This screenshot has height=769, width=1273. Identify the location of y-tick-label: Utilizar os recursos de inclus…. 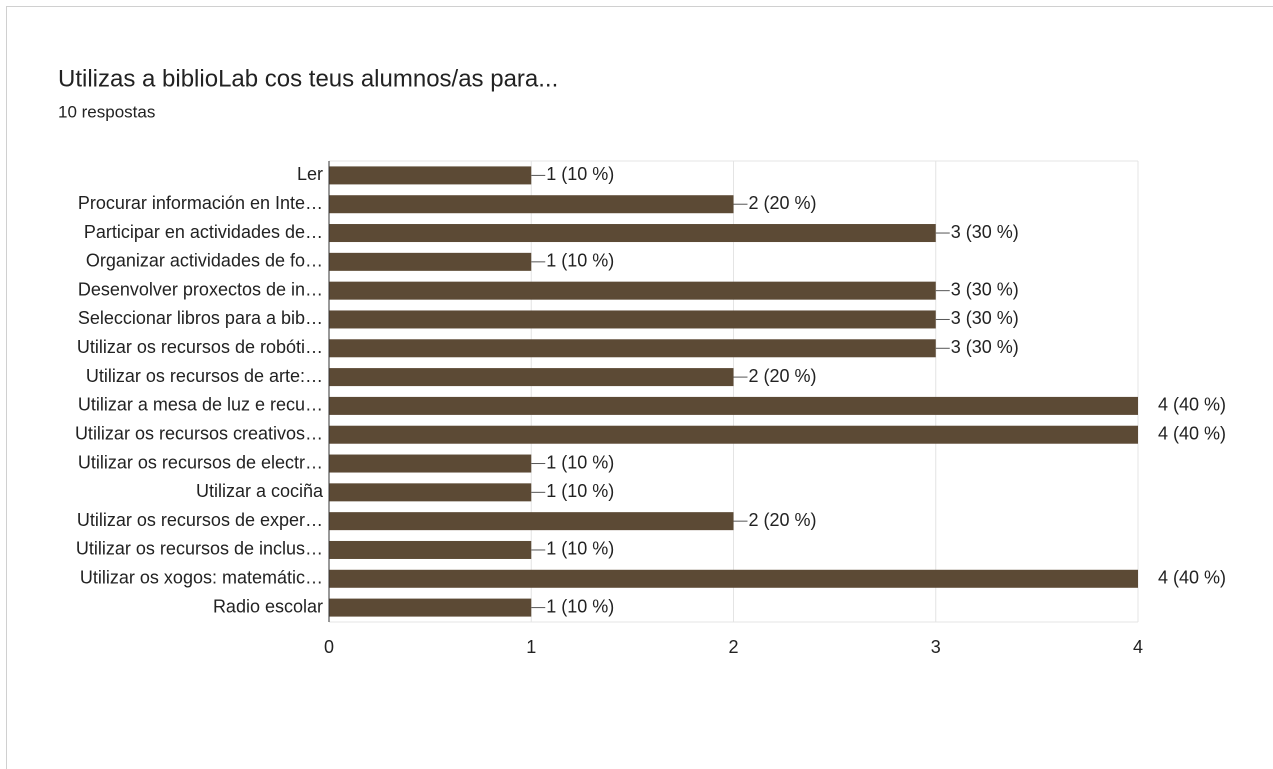
(199, 549).